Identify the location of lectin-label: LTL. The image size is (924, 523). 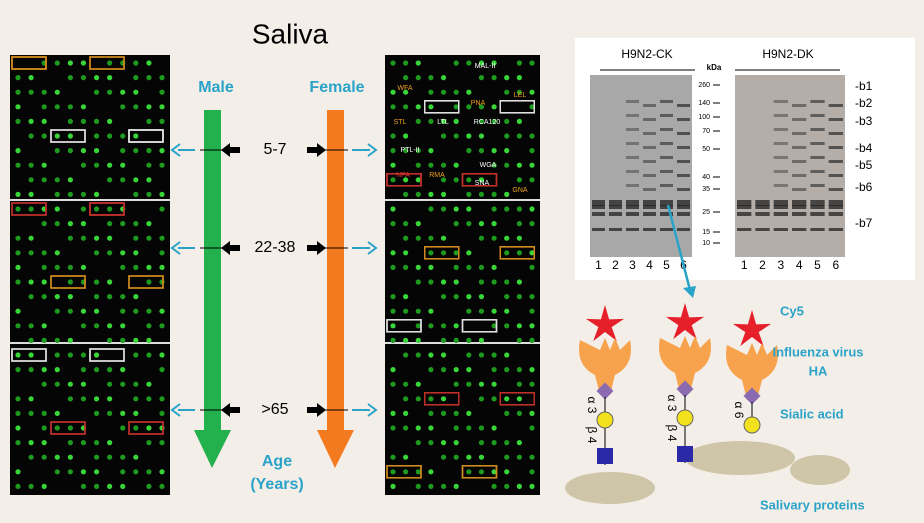
(443, 122).